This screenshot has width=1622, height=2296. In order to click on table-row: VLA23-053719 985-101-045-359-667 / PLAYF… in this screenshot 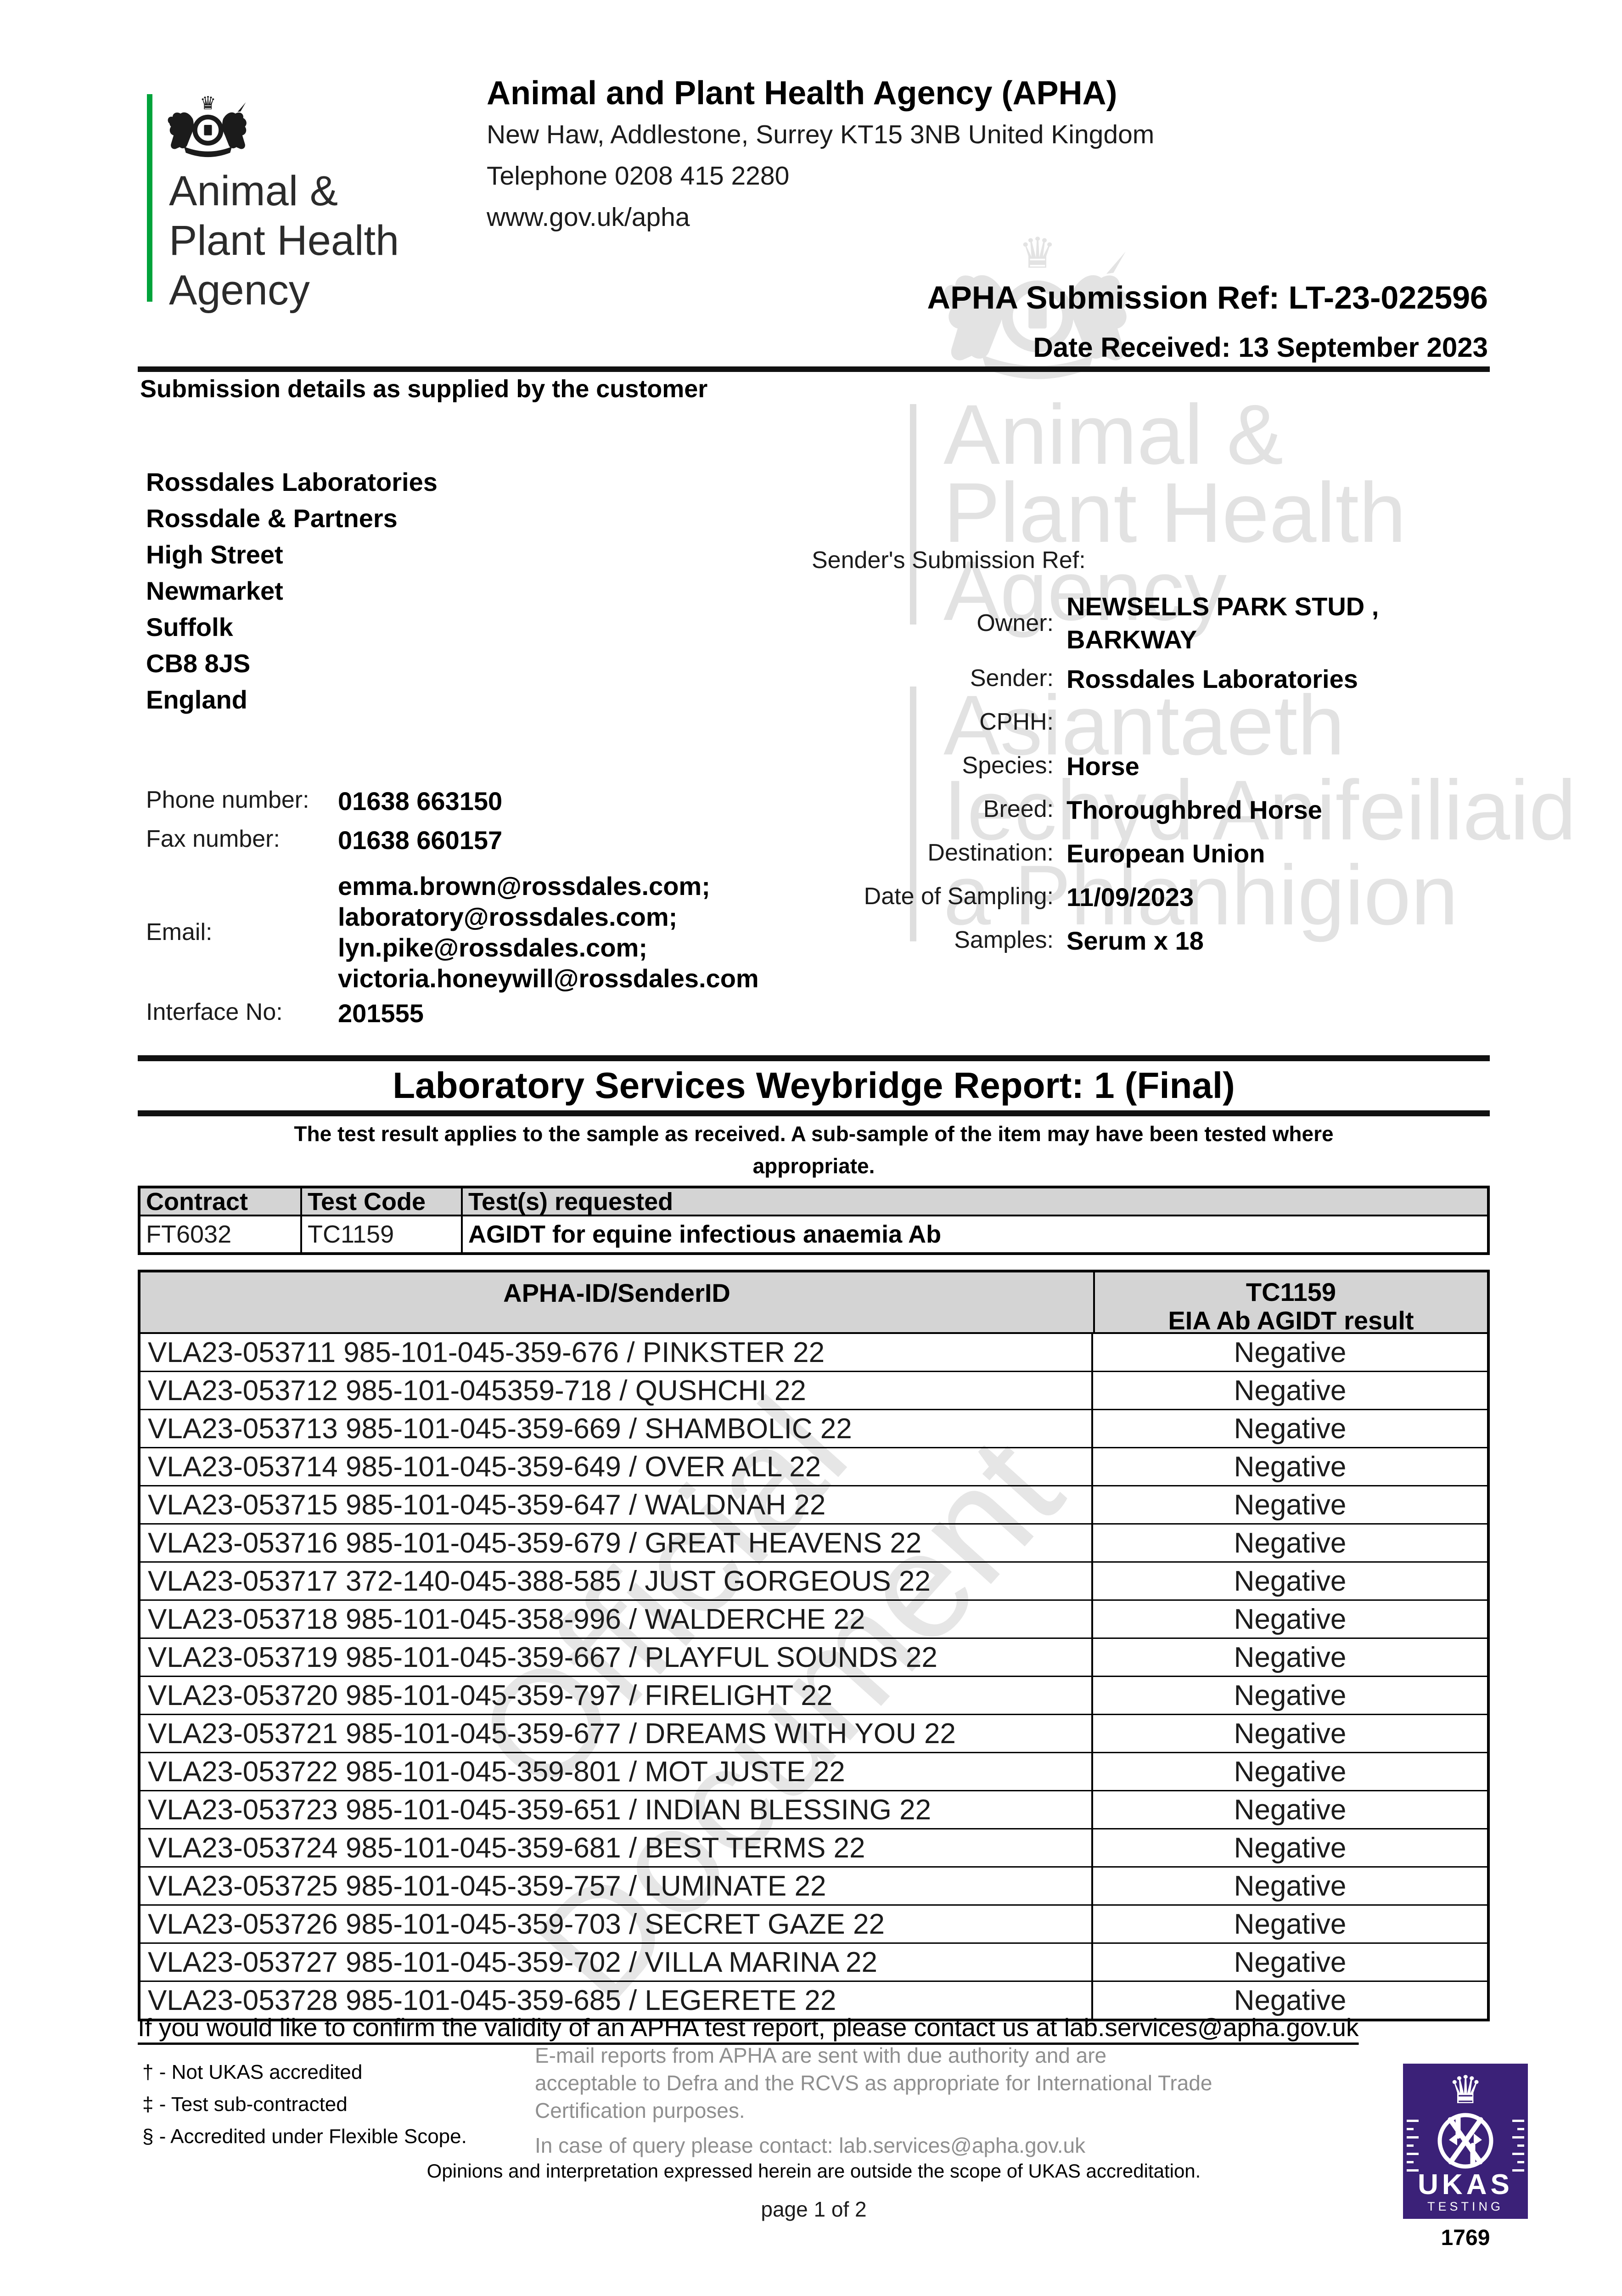, I will do `click(813, 1658)`.